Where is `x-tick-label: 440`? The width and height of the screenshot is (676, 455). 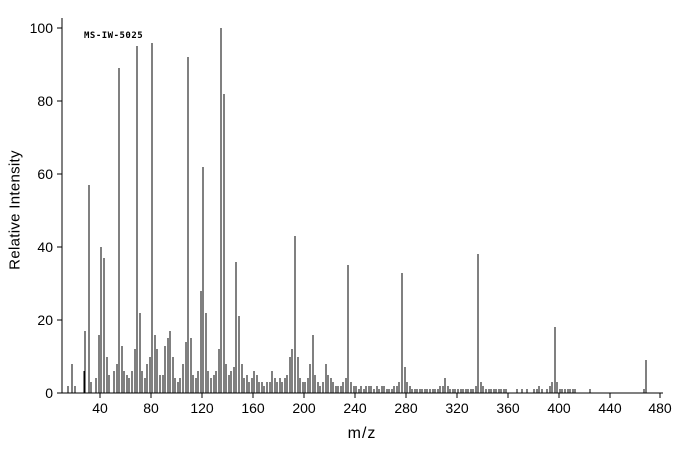
x-tick-label: 440 is located at coordinates (610, 408).